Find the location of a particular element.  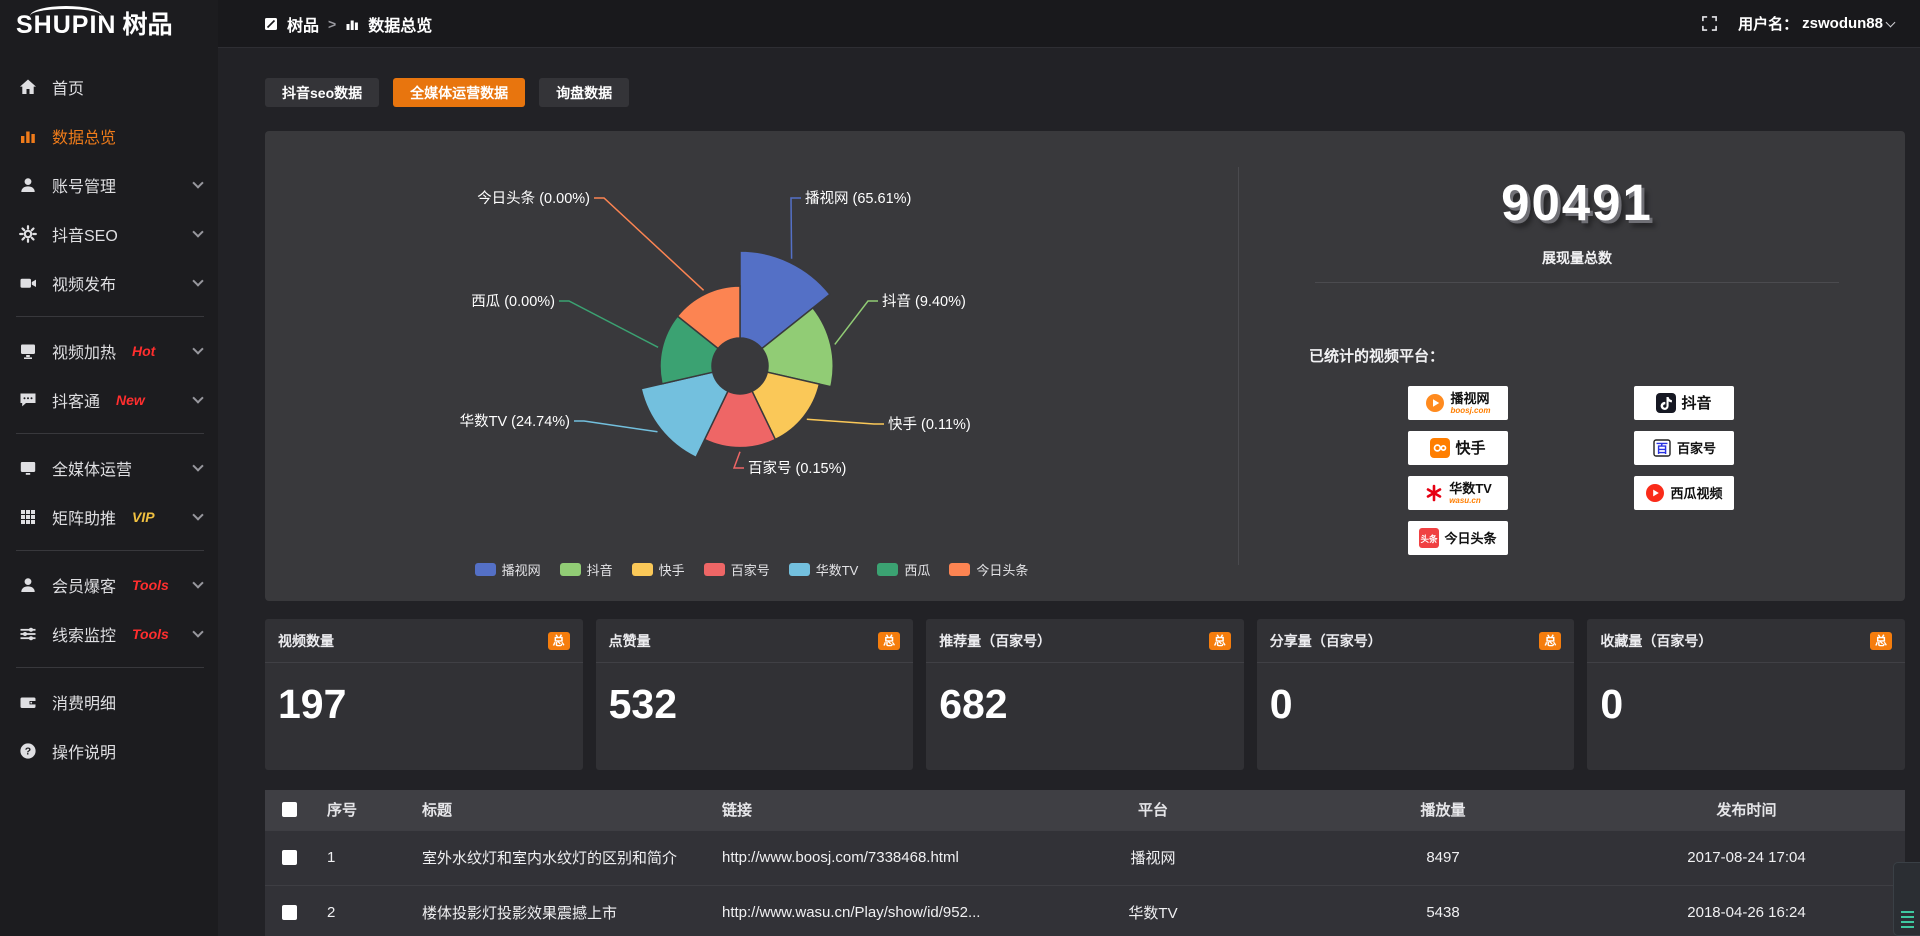

legend-label: 华数TV is located at coordinates (837, 570).